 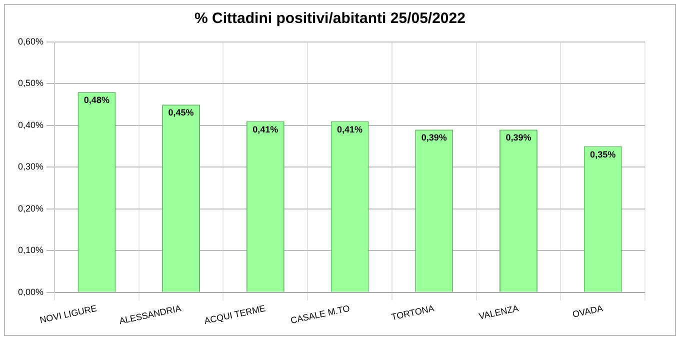 I want to click on x-tick-label: ACQUI TERME, so click(x=234, y=314).